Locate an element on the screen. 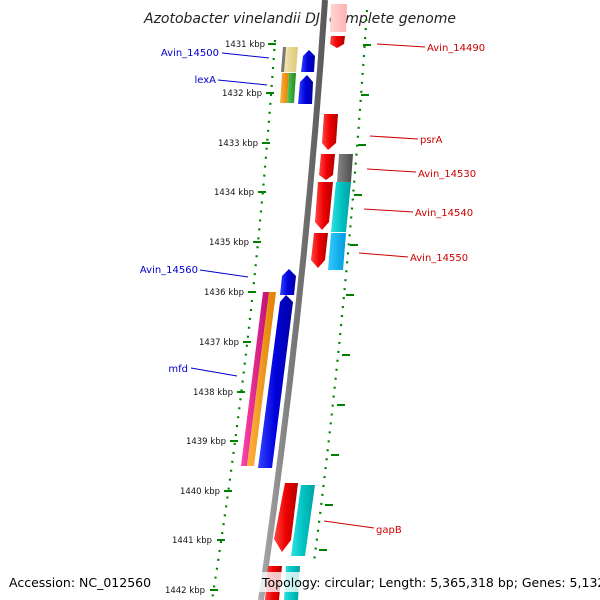 The width and height of the screenshot is (600, 600). ruler-label: 1432 kbp is located at coordinates (242, 94).